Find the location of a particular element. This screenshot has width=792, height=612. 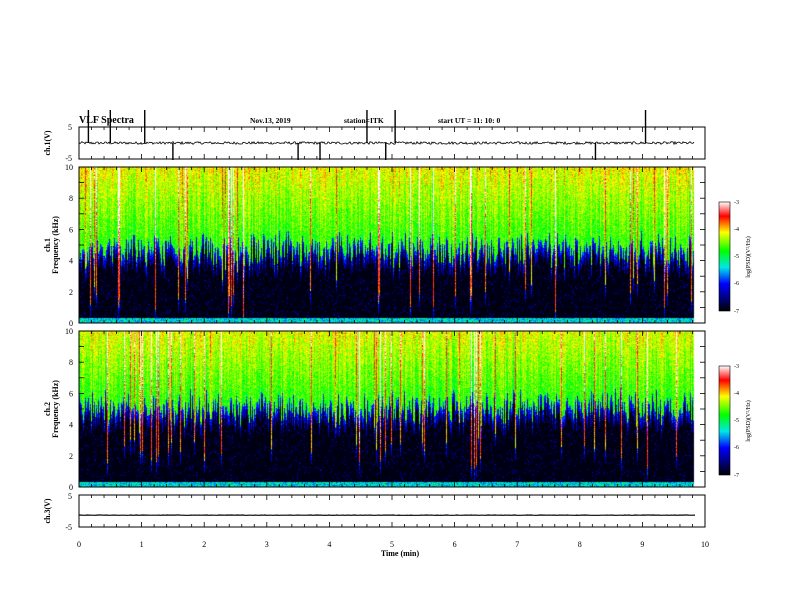

time-tick-label: 8 is located at coordinates (580, 544).